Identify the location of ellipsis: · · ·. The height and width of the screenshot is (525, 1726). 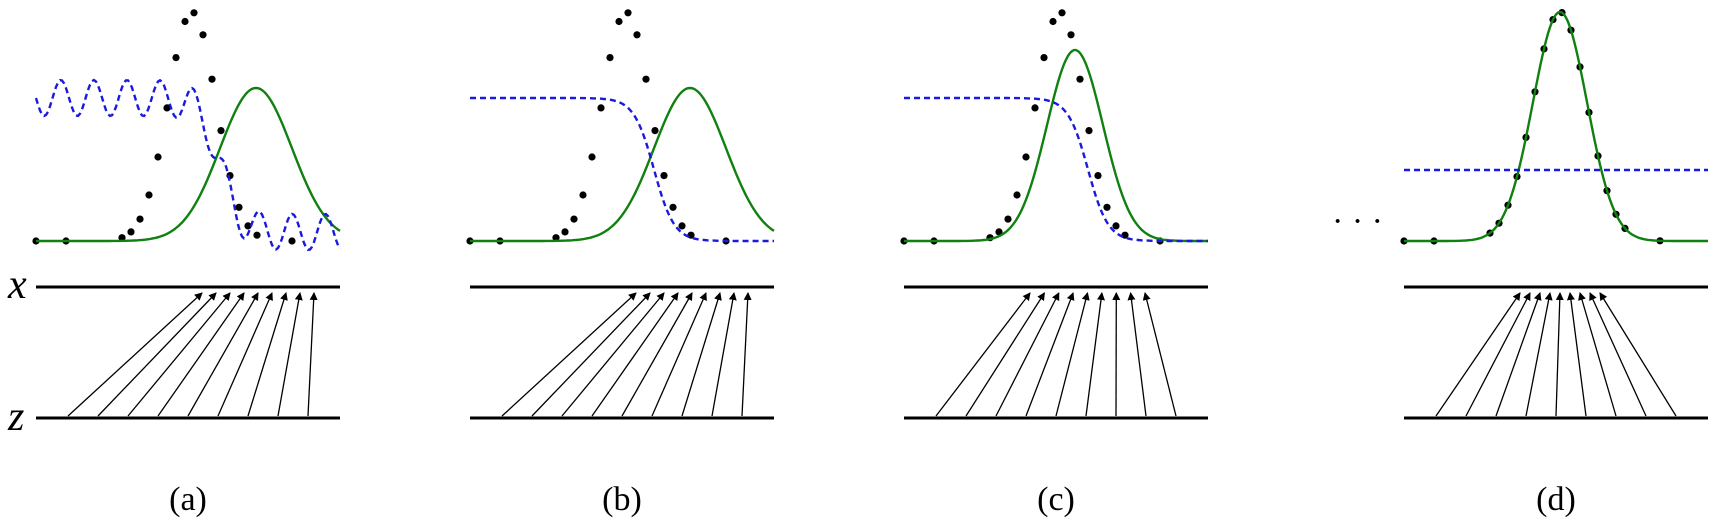
(1357, 221).